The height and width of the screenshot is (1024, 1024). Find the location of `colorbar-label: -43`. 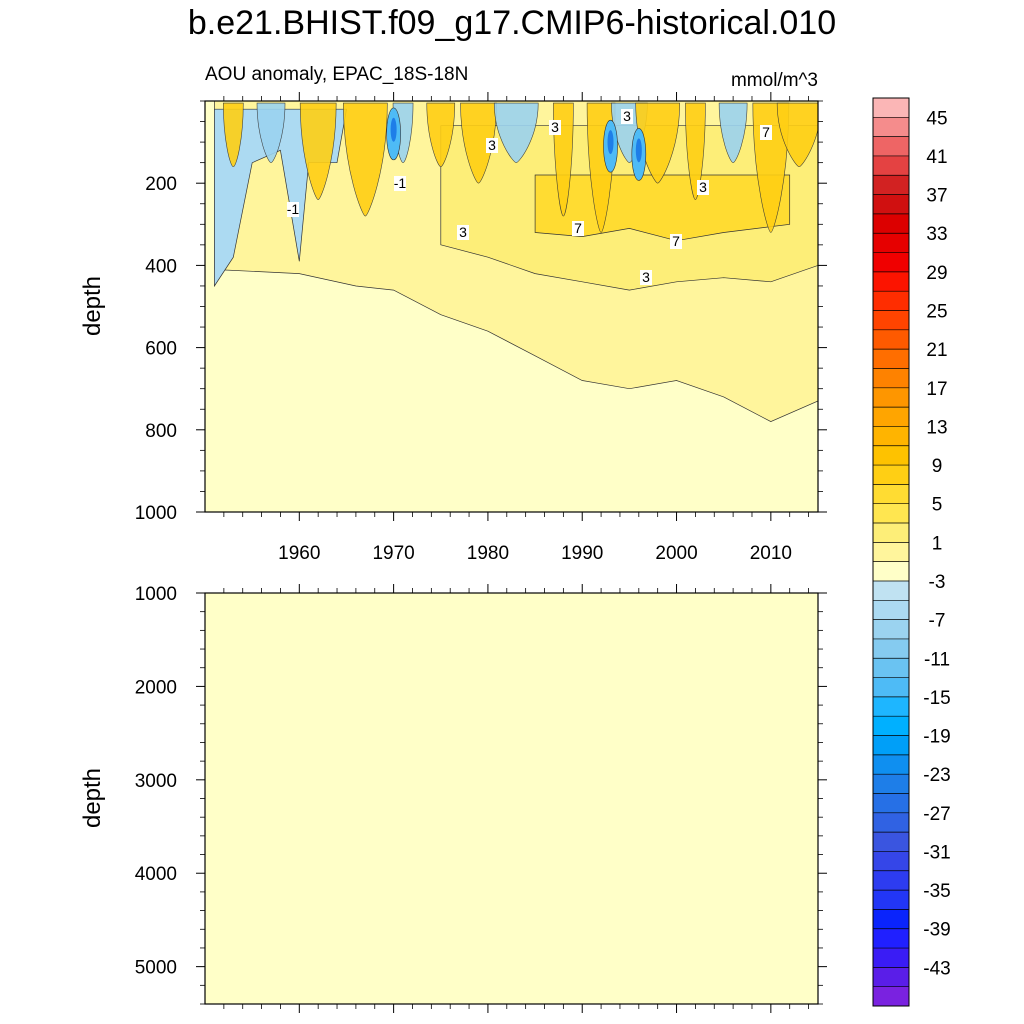

colorbar-label: -43 is located at coordinates (936, 968).